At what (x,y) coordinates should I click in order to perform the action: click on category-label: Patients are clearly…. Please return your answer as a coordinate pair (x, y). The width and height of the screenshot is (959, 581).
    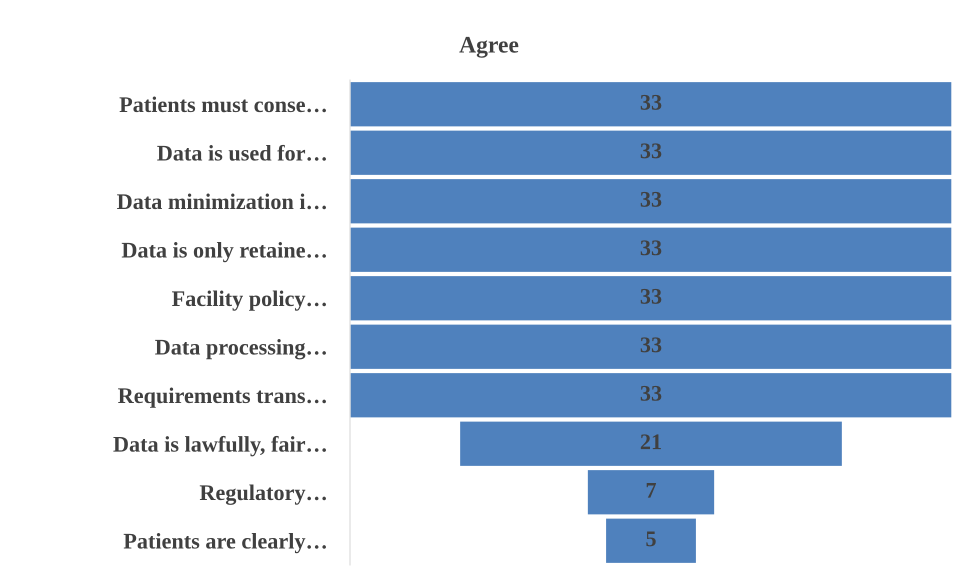
    Looking at the image, I should click on (225, 543).